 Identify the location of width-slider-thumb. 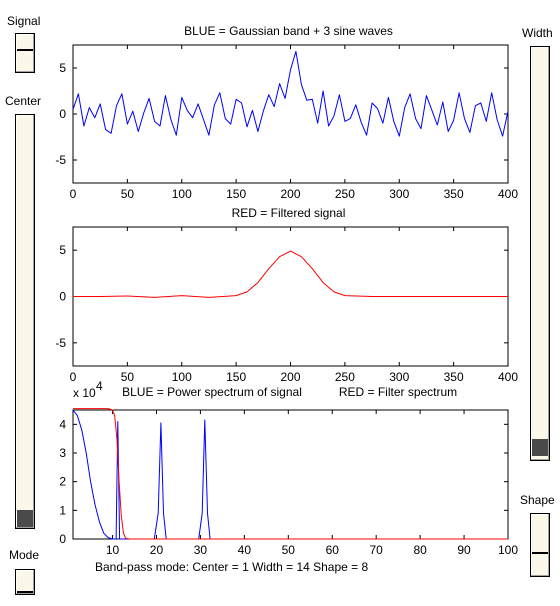
(540, 447).